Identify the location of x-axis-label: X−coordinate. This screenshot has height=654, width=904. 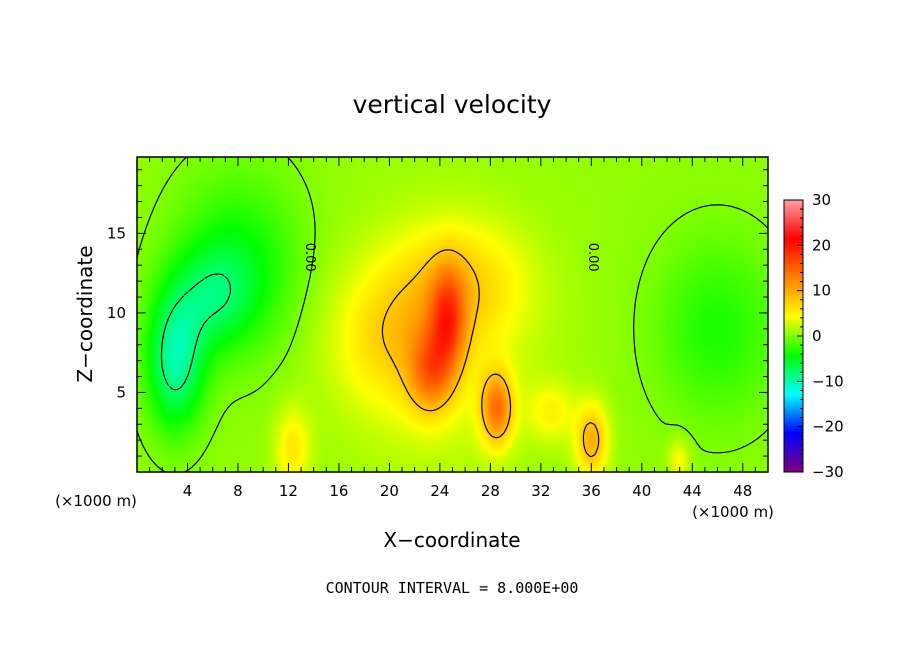
(451, 540).